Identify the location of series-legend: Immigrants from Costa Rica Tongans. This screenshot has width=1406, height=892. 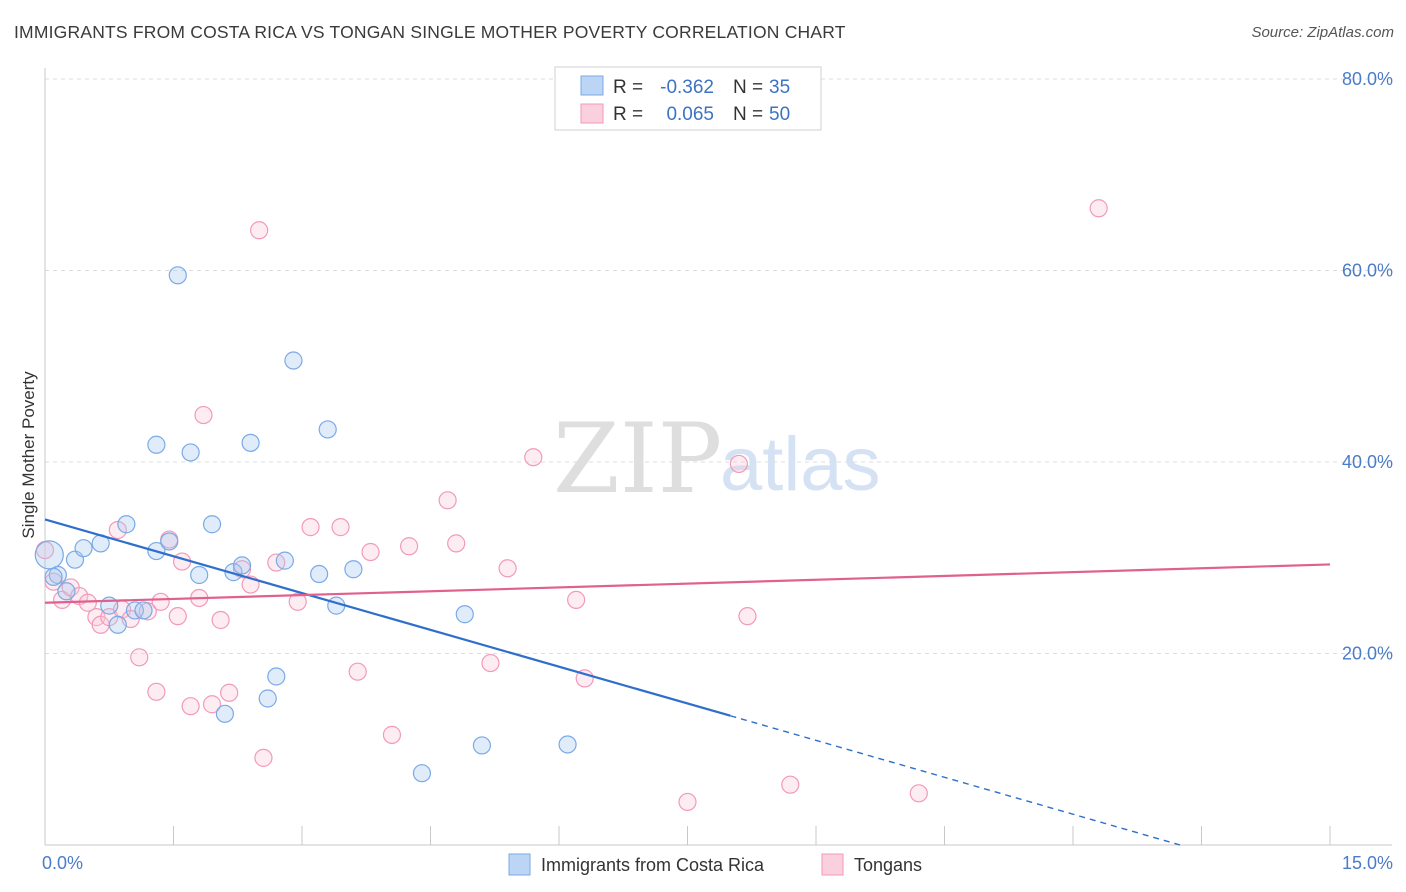
(715, 864).